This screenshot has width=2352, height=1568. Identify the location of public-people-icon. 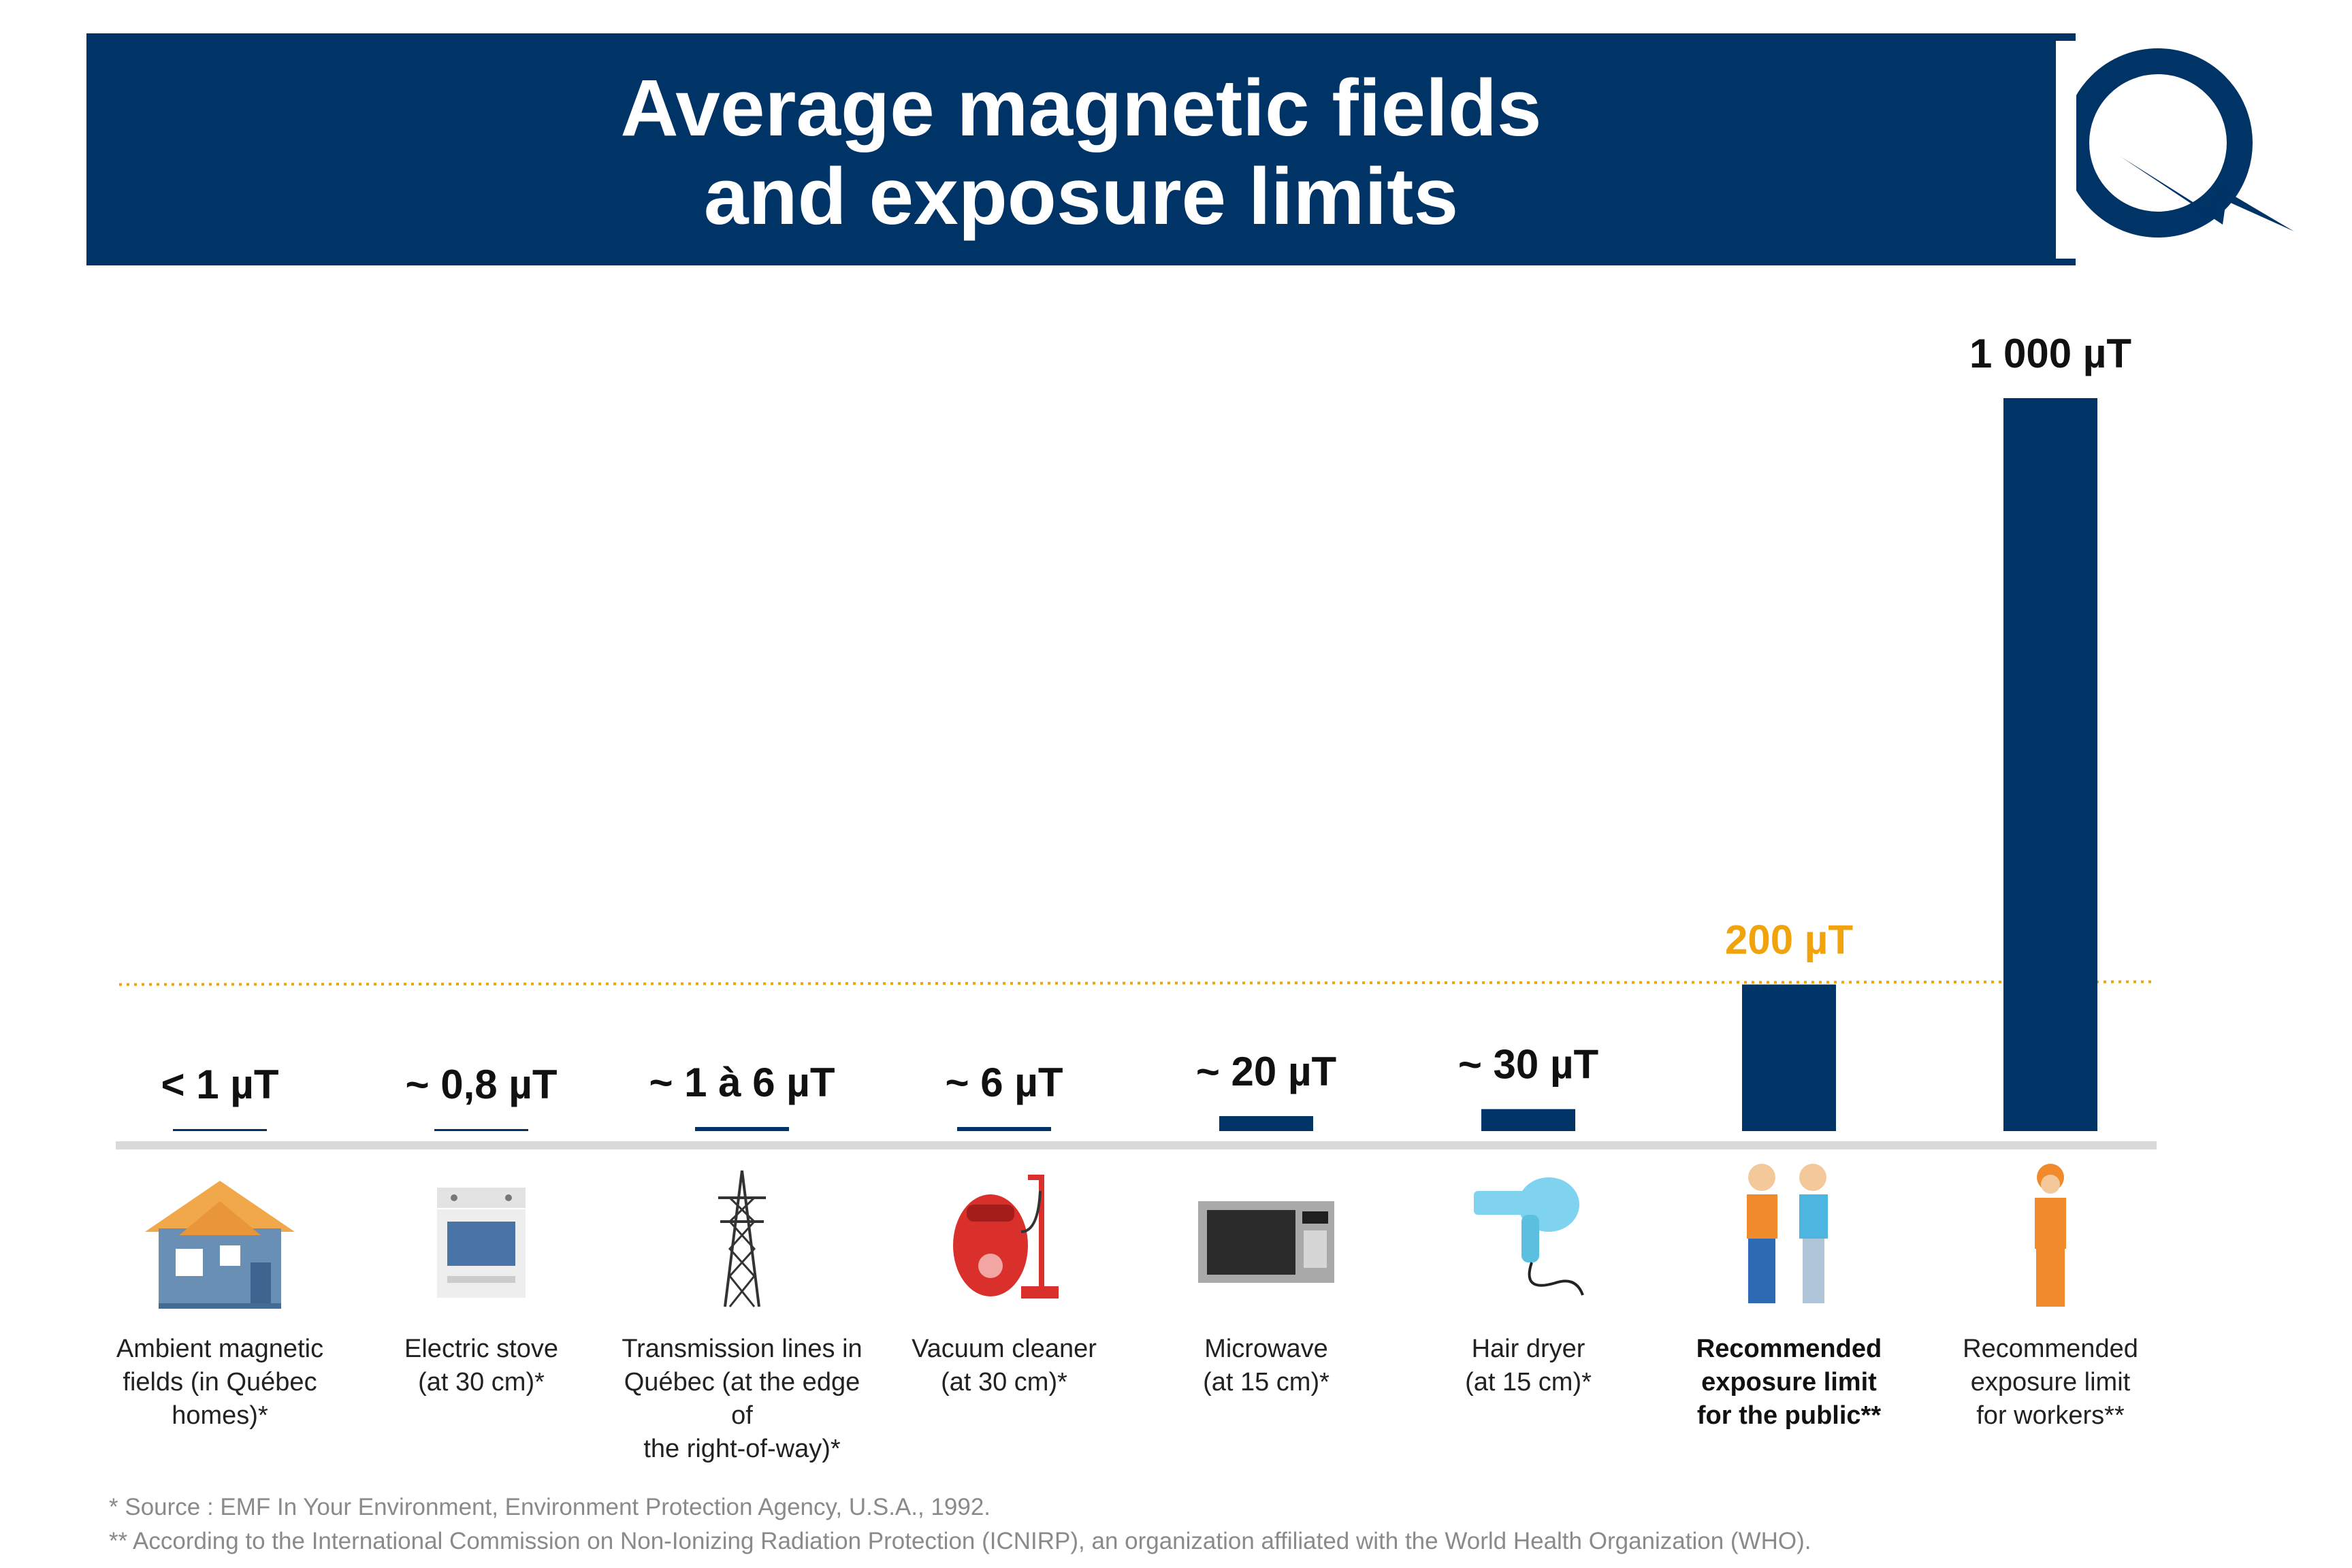
(1789, 1236).